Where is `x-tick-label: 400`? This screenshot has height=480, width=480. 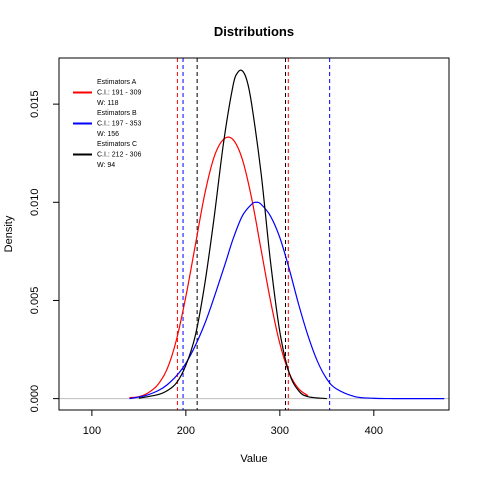
x-tick-label: 400 is located at coordinates (374, 431).